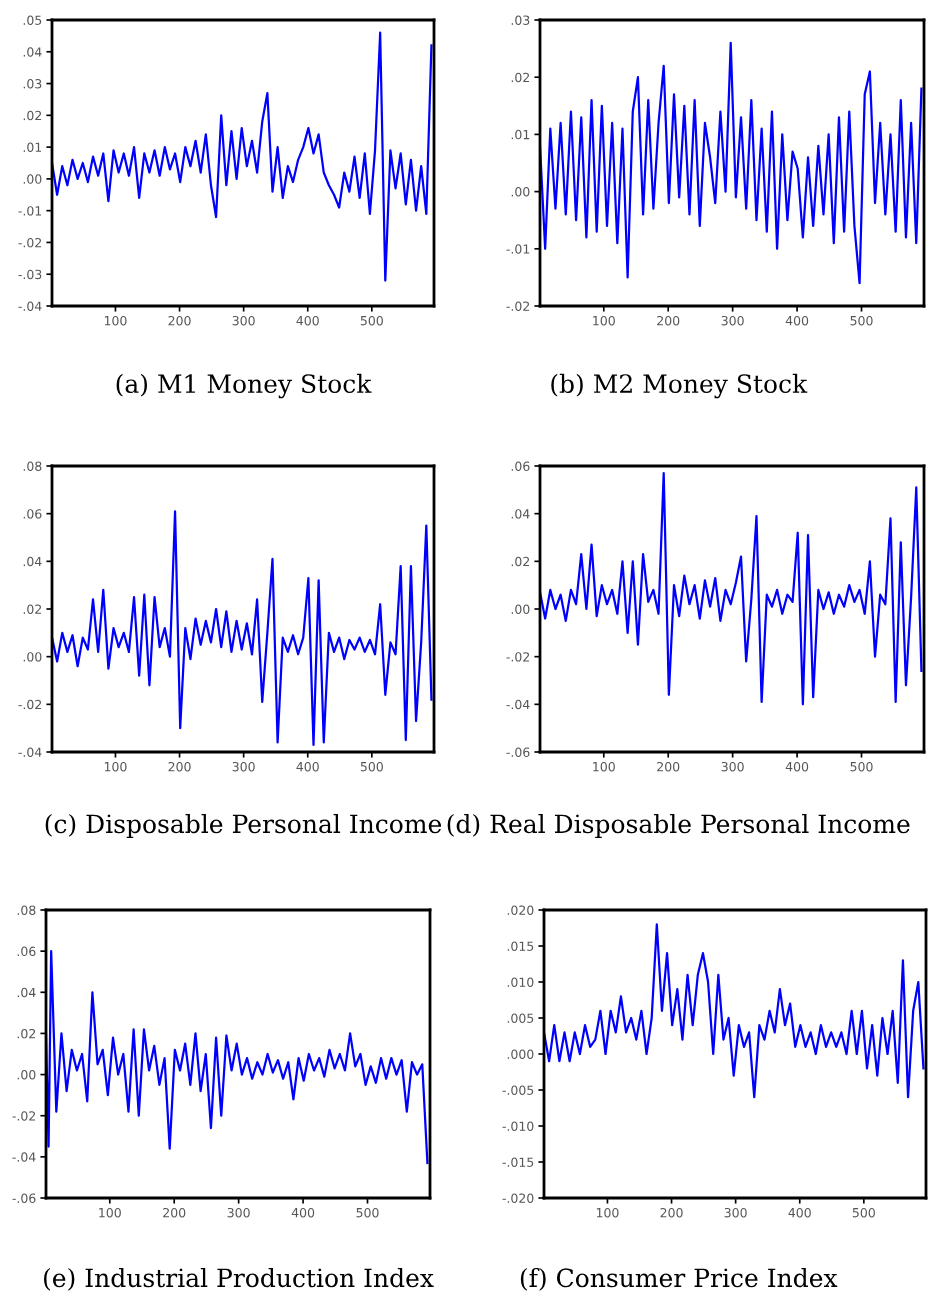 This screenshot has height=1316, width=942. I want to click on text: (b) M2 Money Stock, so click(679, 386).